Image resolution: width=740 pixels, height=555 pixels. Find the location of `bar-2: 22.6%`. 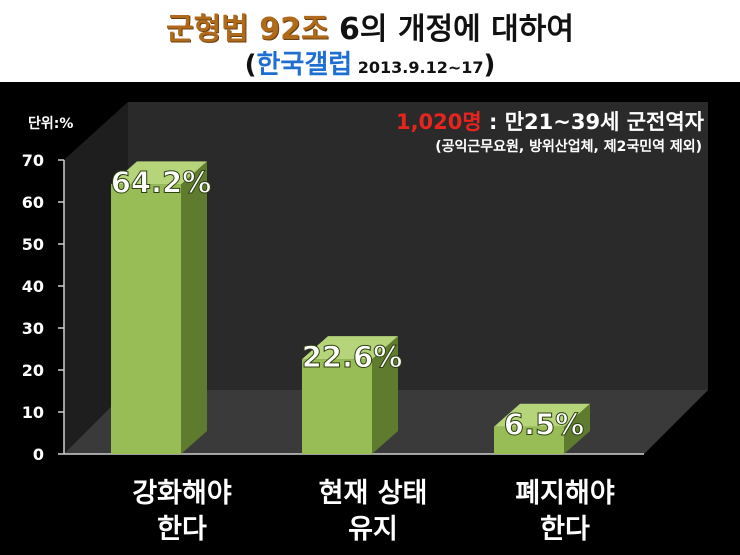

bar-2: 22.6% is located at coordinates (352, 395).